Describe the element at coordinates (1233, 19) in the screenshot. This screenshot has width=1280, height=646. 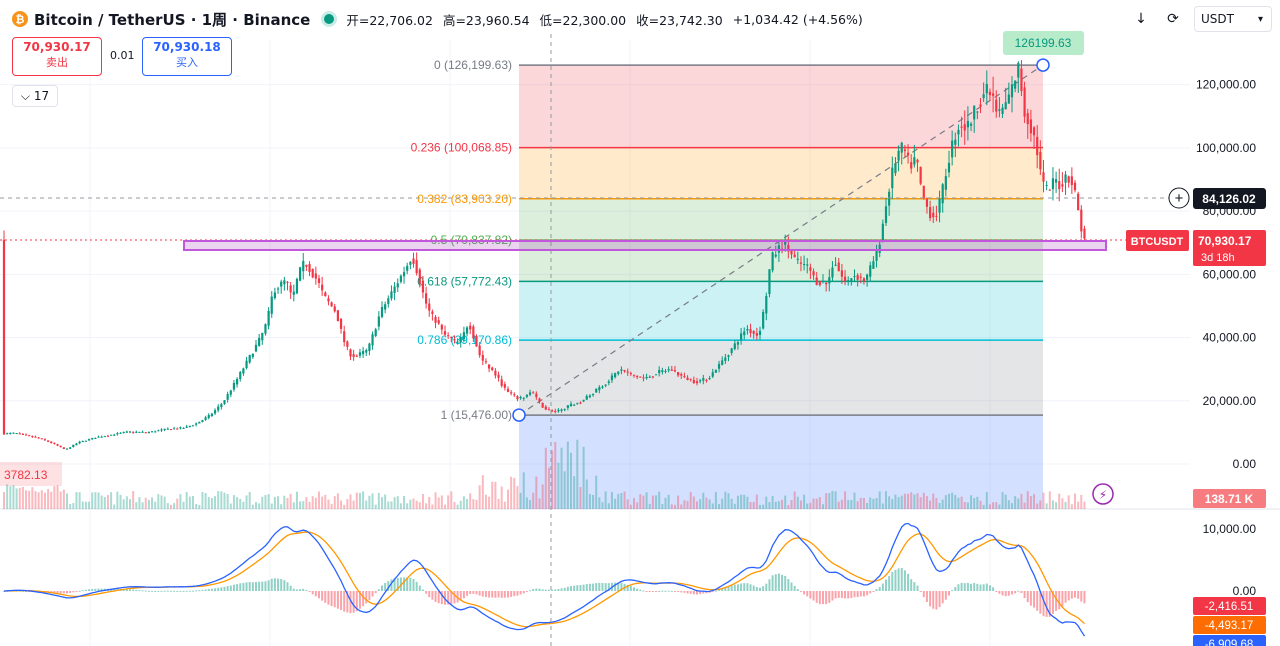
I see `currency-select: USDT ▾` at that location.